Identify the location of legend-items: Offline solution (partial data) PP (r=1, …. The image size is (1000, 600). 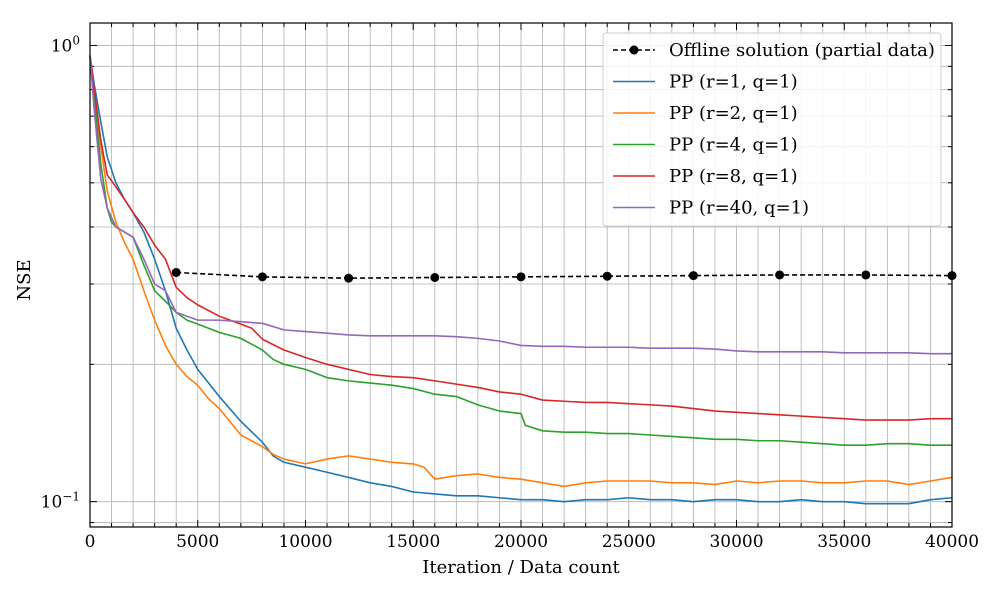
(774, 129).